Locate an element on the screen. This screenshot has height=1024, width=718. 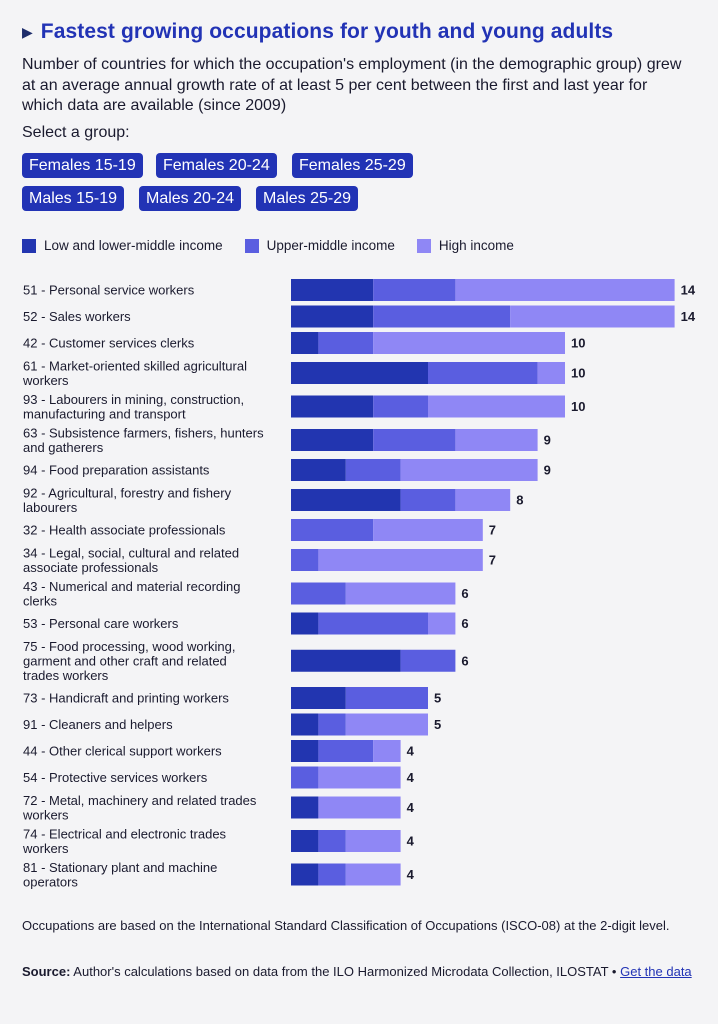
value-label: 14 is located at coordinates (688, 290).